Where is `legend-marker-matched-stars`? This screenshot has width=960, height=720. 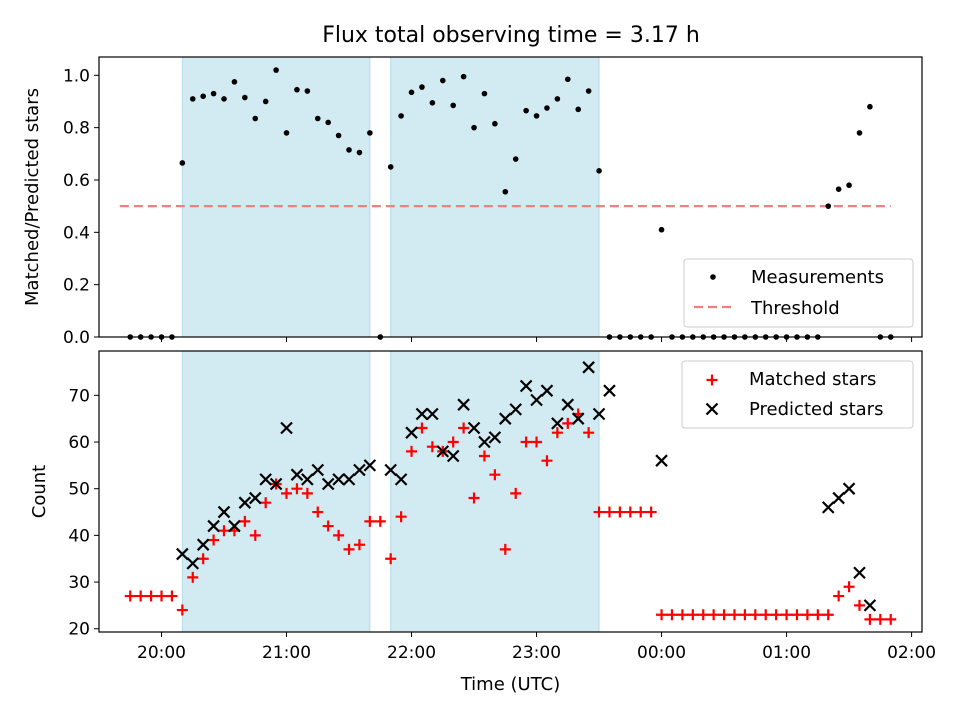 legend-marker-matched-stars is located at coordinates (712, 380).